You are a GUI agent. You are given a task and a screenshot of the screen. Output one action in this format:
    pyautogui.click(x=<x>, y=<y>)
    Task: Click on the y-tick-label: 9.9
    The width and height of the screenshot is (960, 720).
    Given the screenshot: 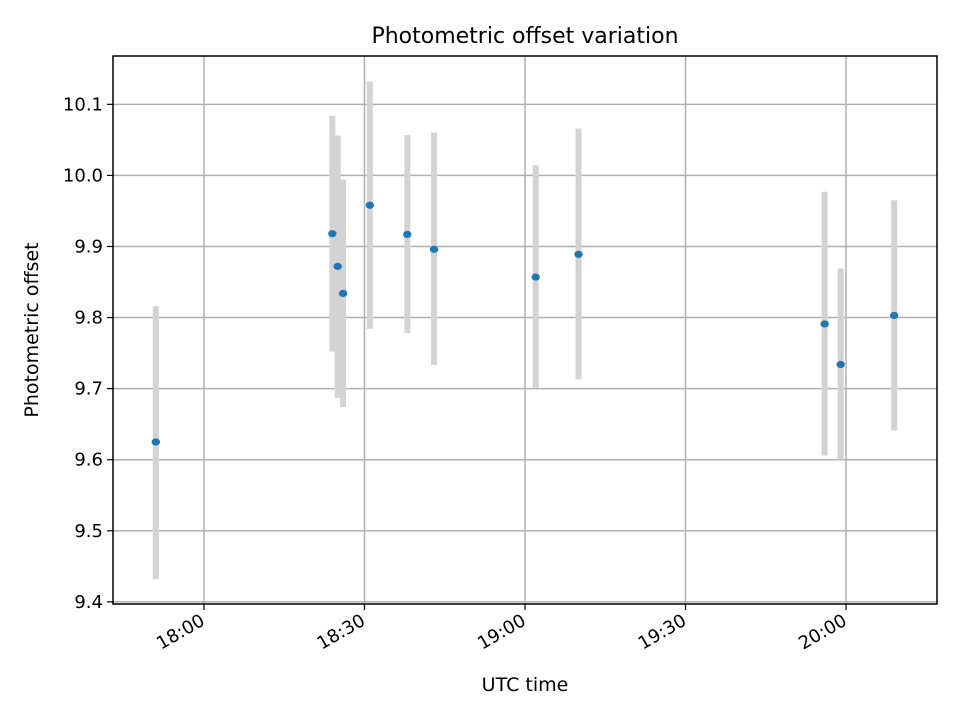 What is the action you would take?
    pyautogui.click(x=88, y=246)
    